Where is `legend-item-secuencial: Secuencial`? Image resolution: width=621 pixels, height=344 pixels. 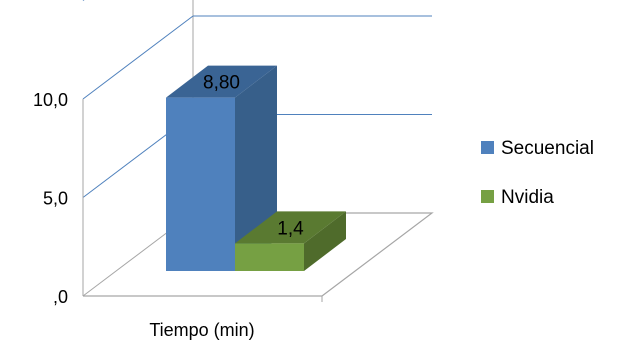
legend-item-secuencial: Secuencial is located at coordinates (537, 148).